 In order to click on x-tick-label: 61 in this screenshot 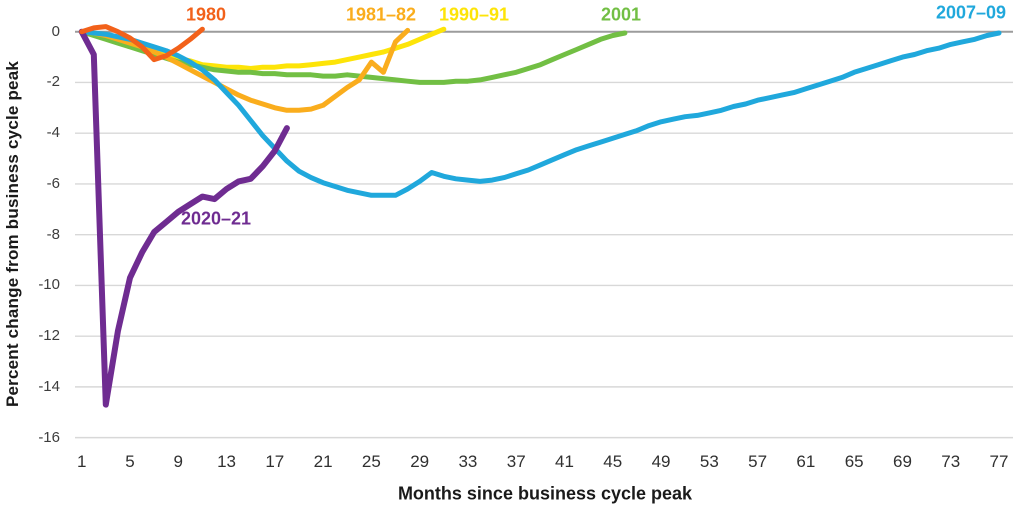, I will do `click(806, 461)`.